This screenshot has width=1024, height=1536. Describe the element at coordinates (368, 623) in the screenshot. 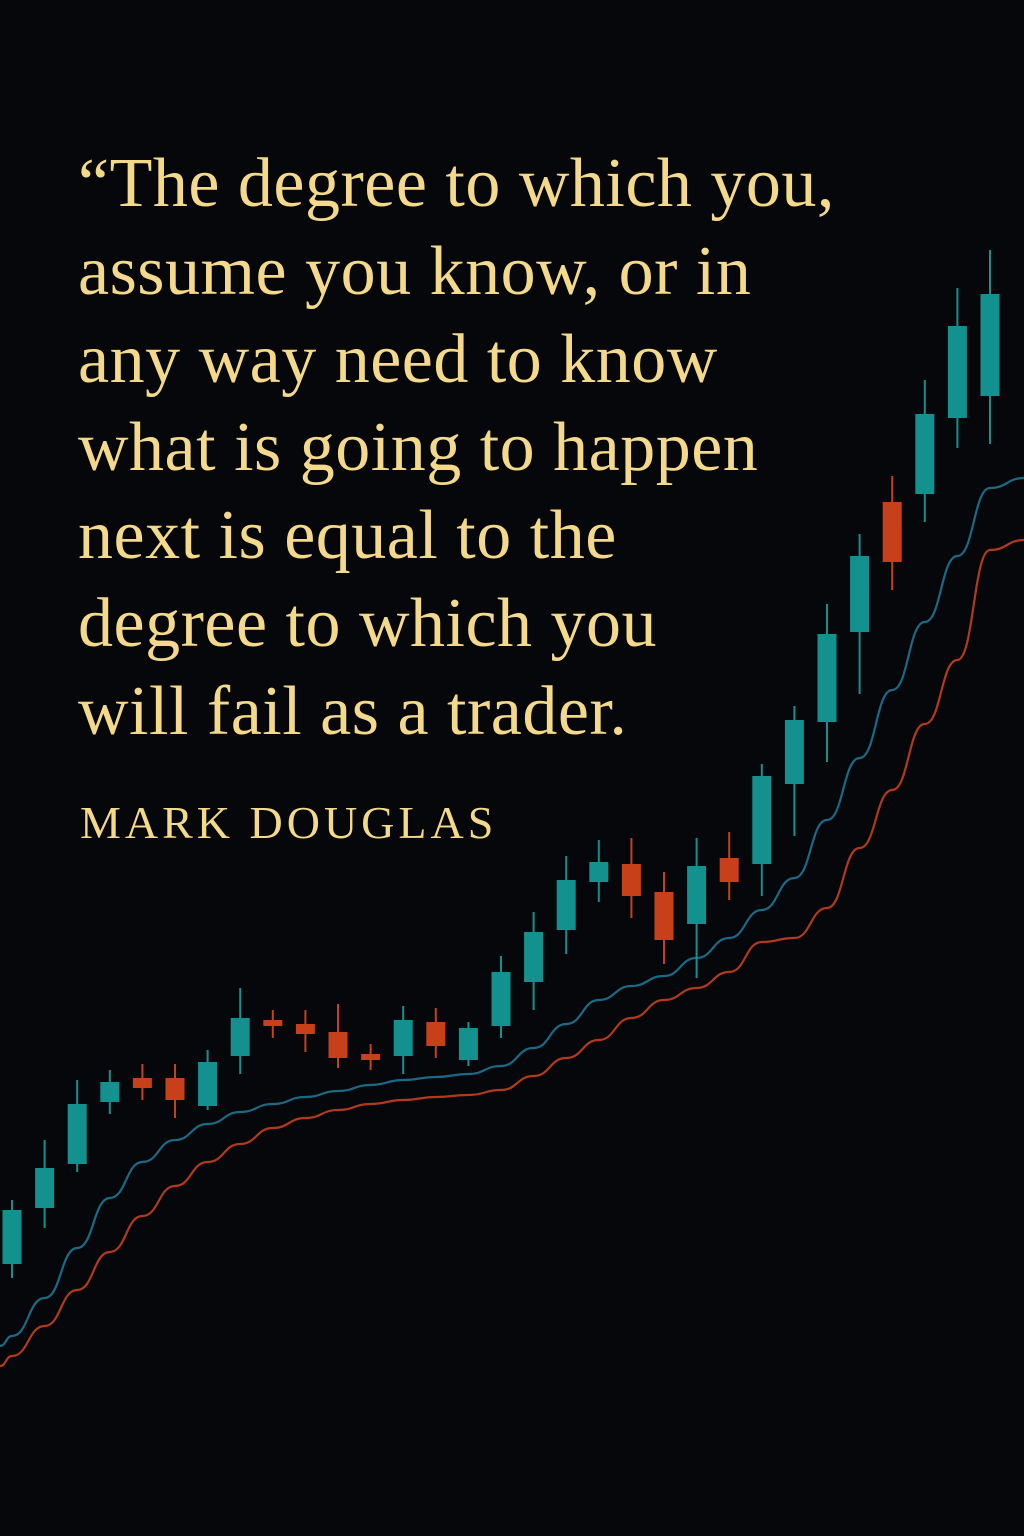

I see `quote-line-6: degree to which you` at that location.